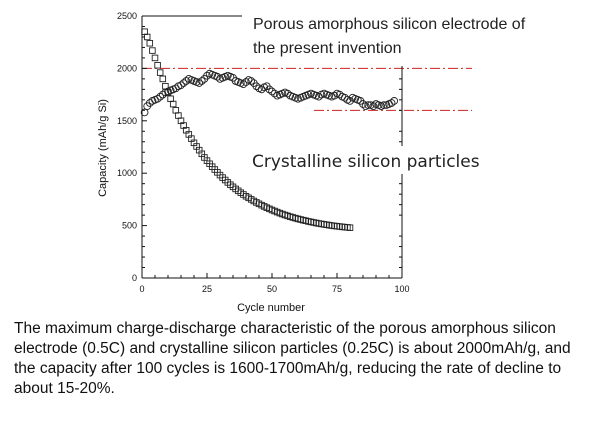 This screenshot has height=422, width=592. I want to click on annotation-porous-line1: Porous amorphous silicon electrode of, so click(389, 24).